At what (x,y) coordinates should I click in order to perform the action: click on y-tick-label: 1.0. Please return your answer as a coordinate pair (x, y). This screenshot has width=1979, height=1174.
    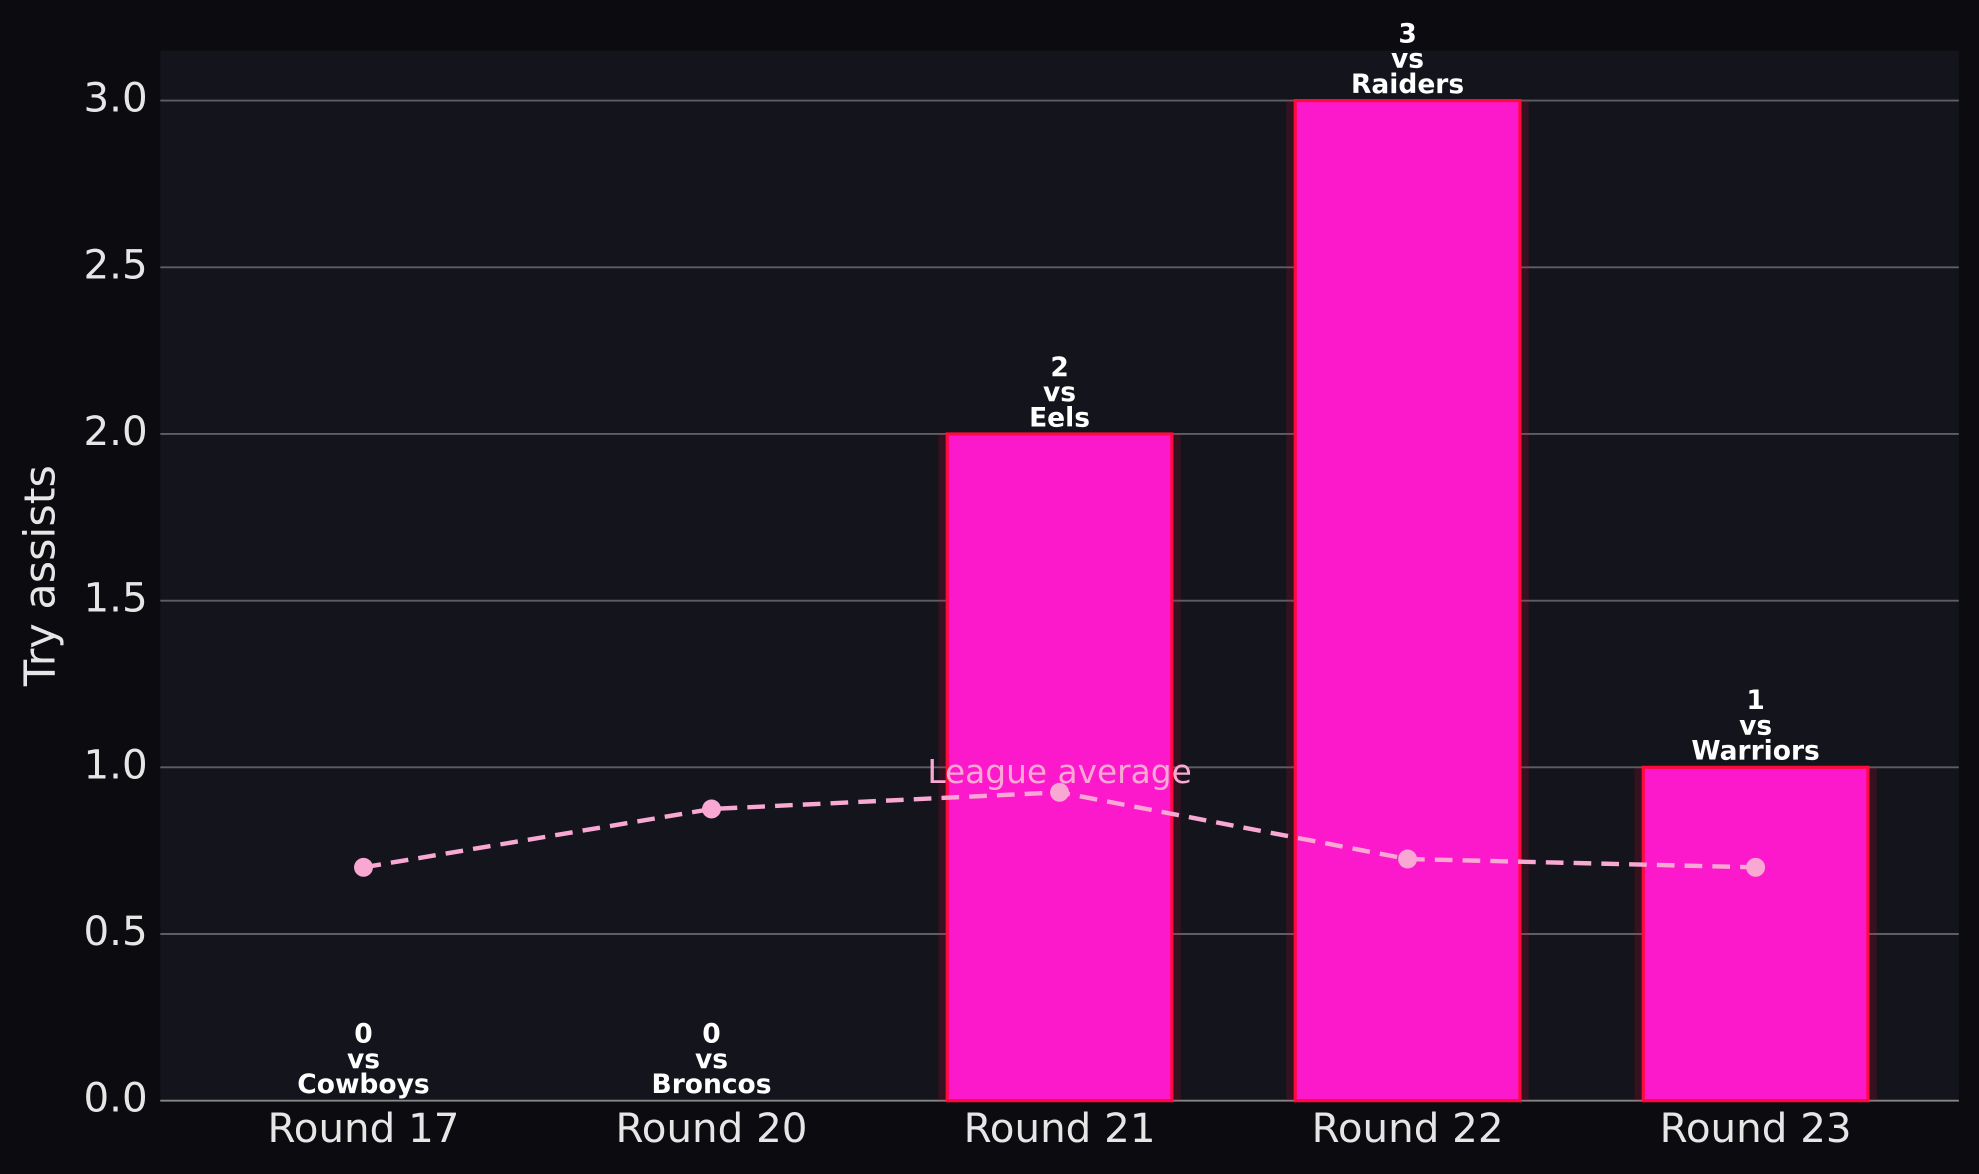
    Looking at the image, I should click on (115, 764).